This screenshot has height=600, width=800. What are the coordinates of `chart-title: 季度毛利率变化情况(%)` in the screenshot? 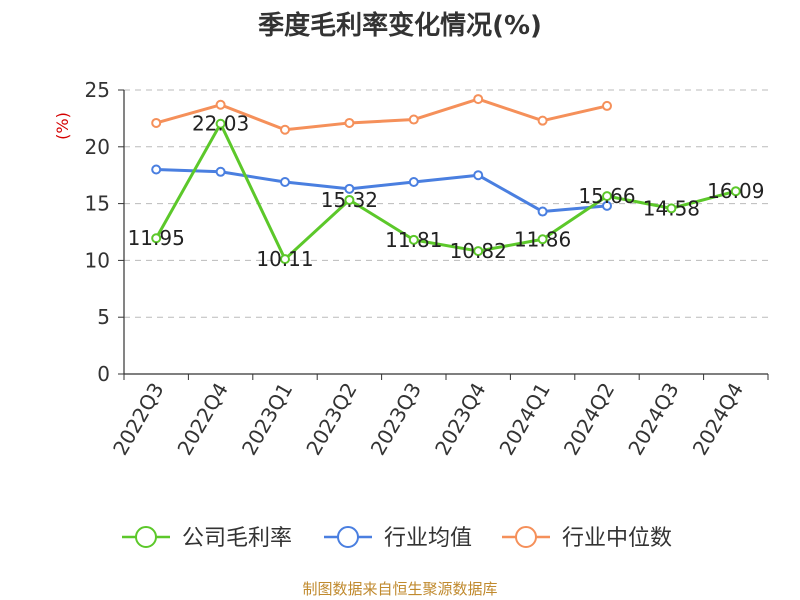 It's located at (400, 25).